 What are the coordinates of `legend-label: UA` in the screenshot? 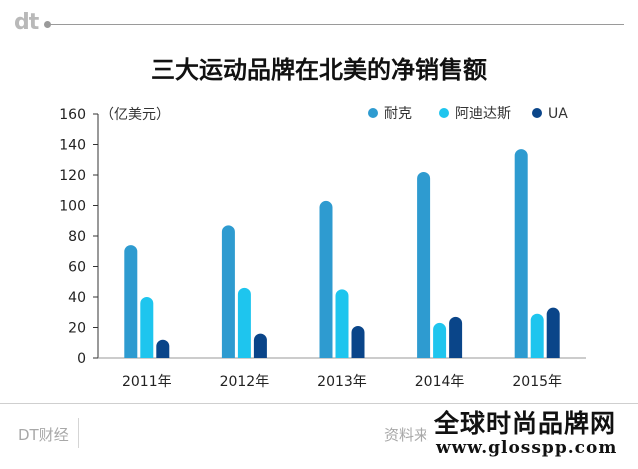 It's located at (558, 114).